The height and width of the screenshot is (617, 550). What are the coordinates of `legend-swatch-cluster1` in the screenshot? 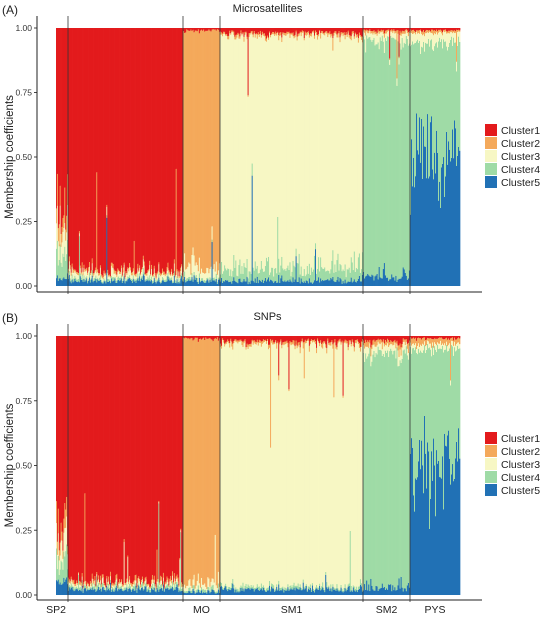 It's located at (491, 130).